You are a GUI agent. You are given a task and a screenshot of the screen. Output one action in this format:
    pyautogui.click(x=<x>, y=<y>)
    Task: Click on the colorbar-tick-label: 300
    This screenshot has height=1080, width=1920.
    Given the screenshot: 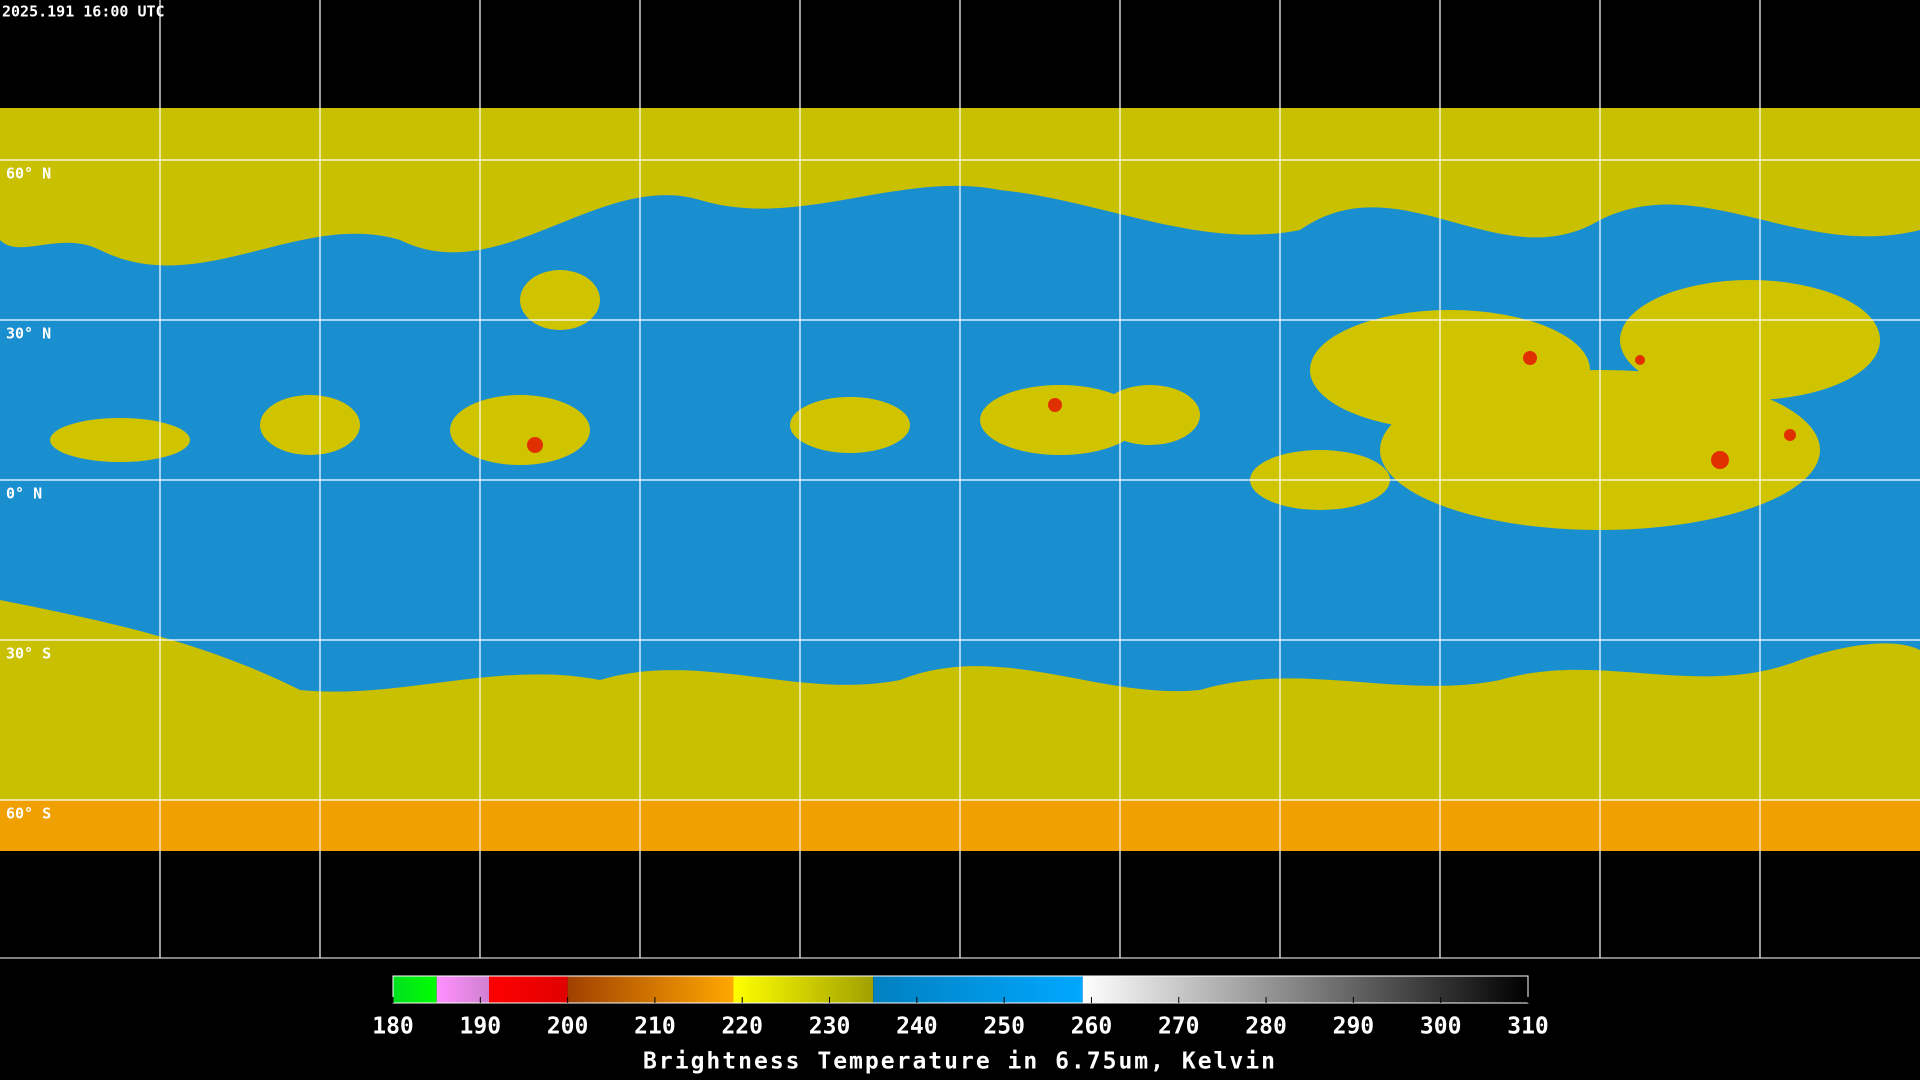 What is the action you would take?
    pyautogui.click(x=1441, y=1027)
    